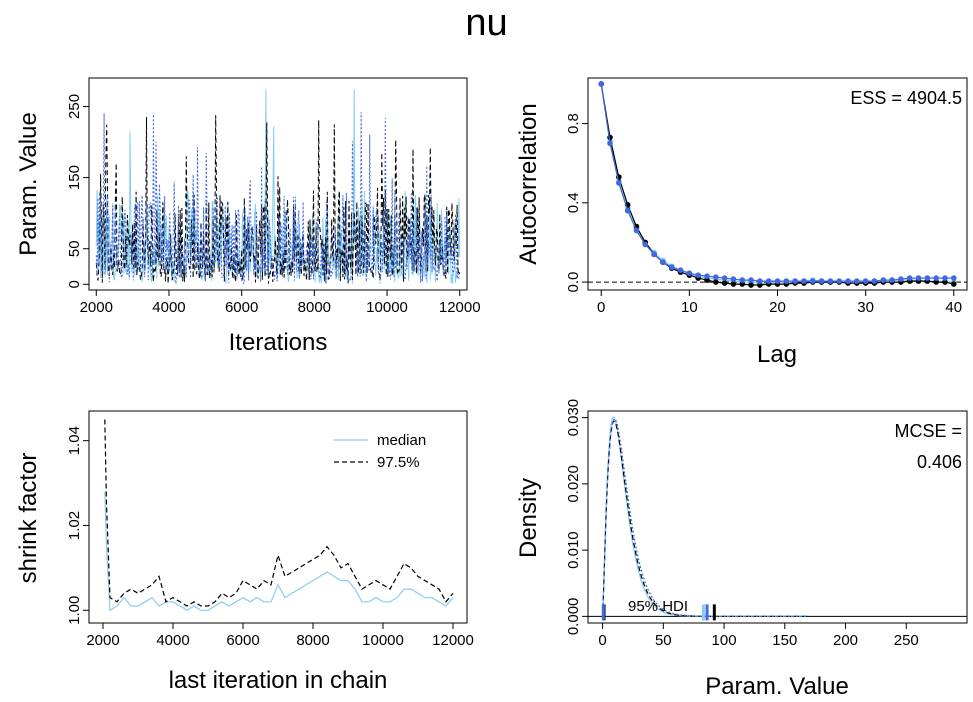 This screenshot has height=702, width=973. What do you see at coordinates (784, 640) in the screenshot?
I see `x-tick-label: 150` at bounding box center [784, 640].